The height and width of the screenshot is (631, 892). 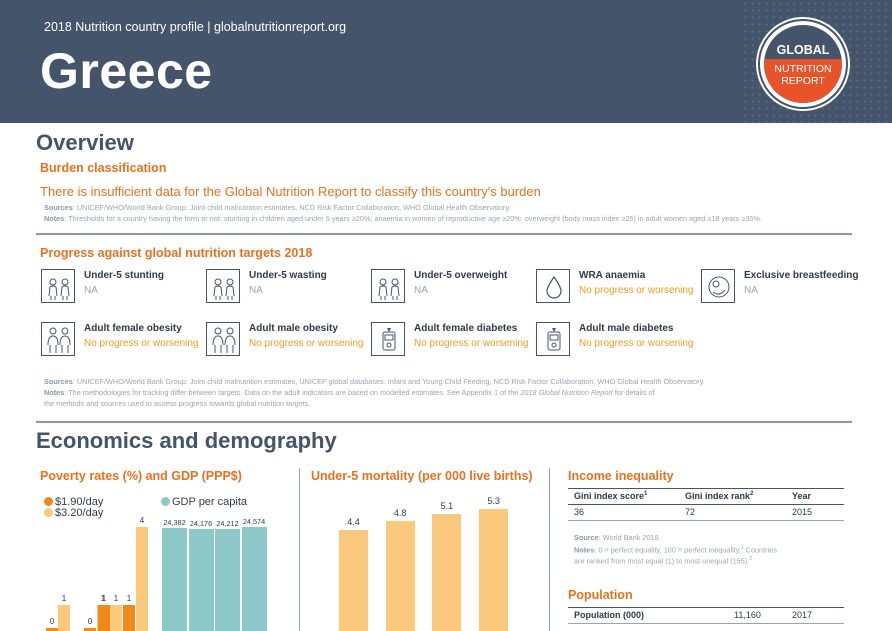 I want to click on gdp-bar-label: 24,574, so click(x=254, y=521).